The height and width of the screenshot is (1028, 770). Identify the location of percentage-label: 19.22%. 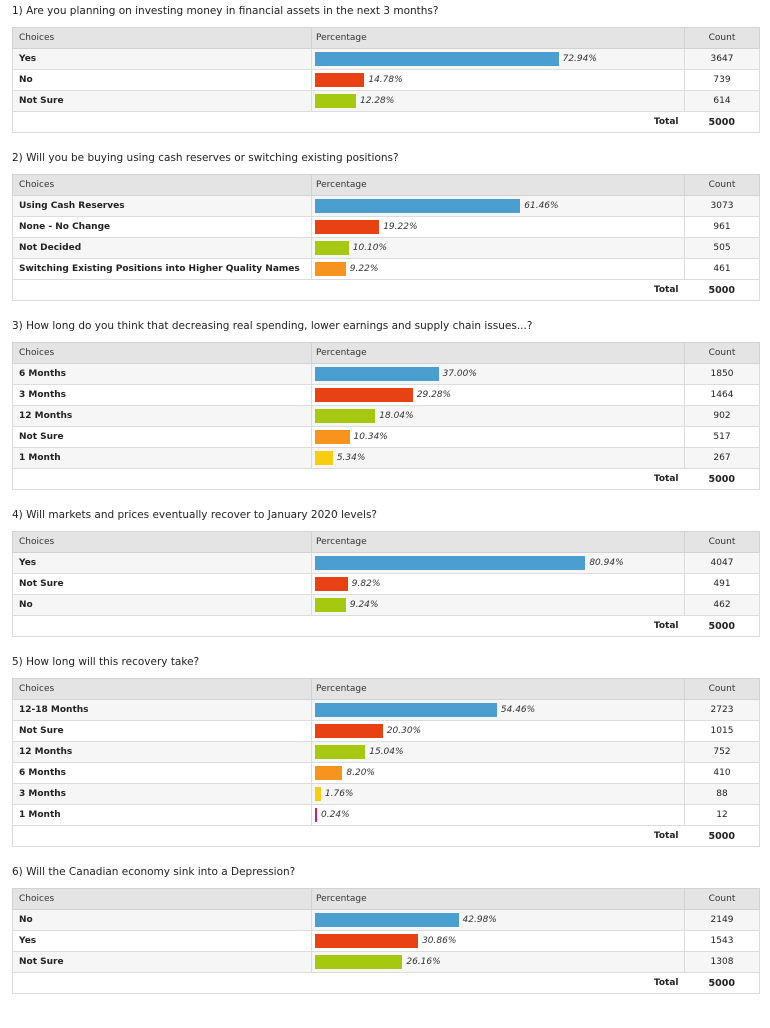
(400, 227).